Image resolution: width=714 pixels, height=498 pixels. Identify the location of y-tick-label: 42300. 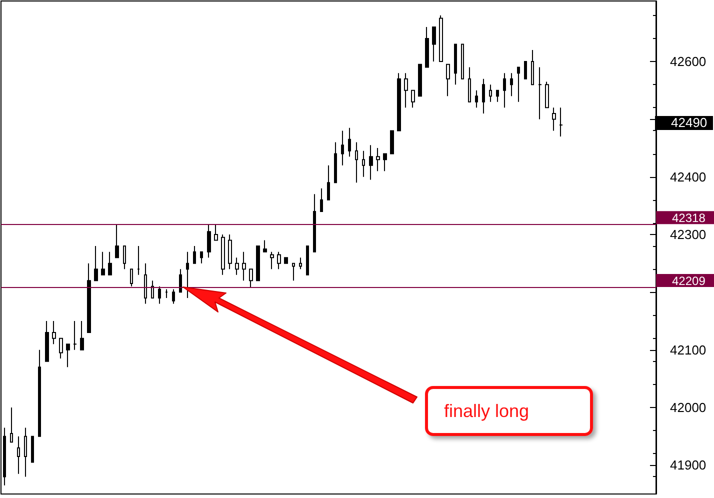
(688, 234).